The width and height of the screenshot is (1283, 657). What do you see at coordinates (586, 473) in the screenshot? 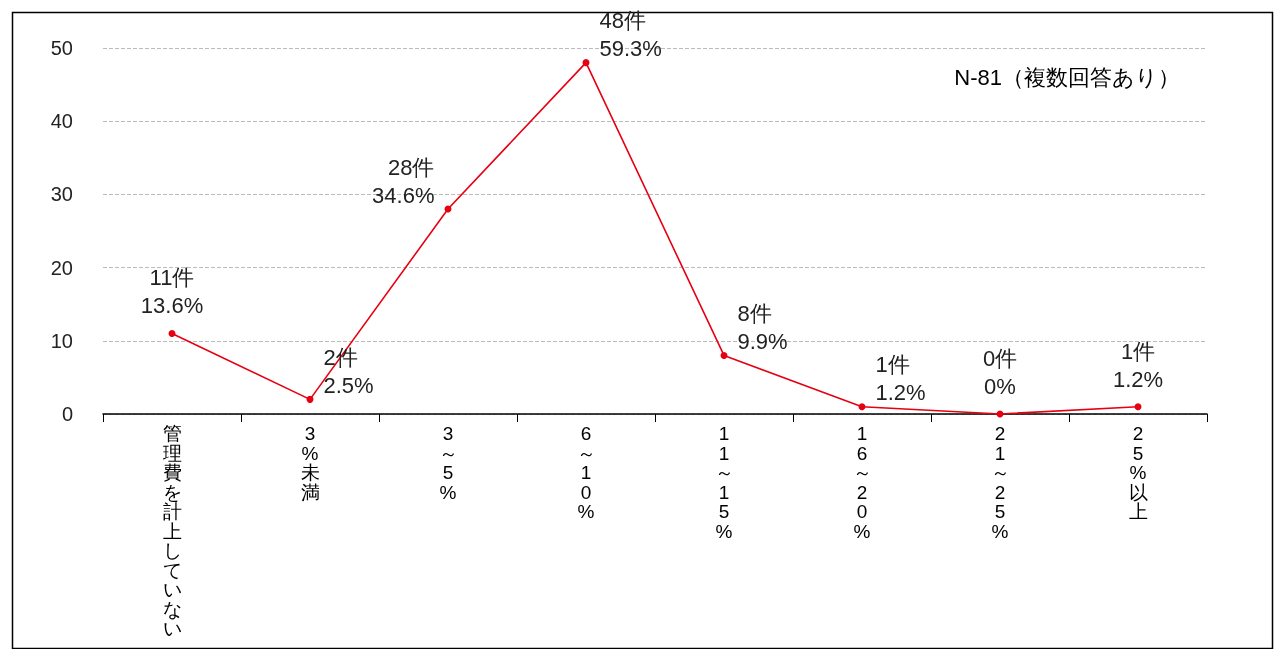
I see `x-tick-label: 6～10%` at bounding box center [586, 473].